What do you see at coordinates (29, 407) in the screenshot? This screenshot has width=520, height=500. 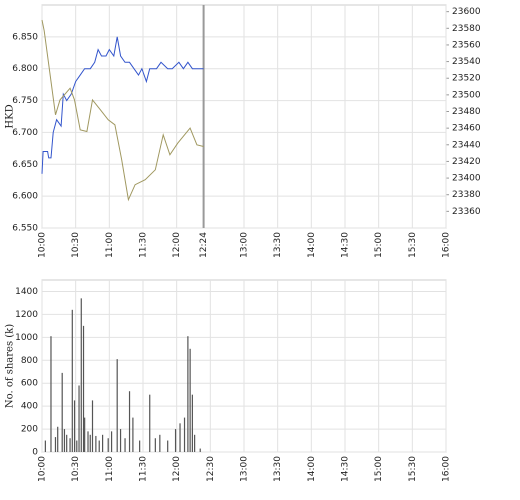 I see `y-tick-label: 400` at bounding box center [29, 407].